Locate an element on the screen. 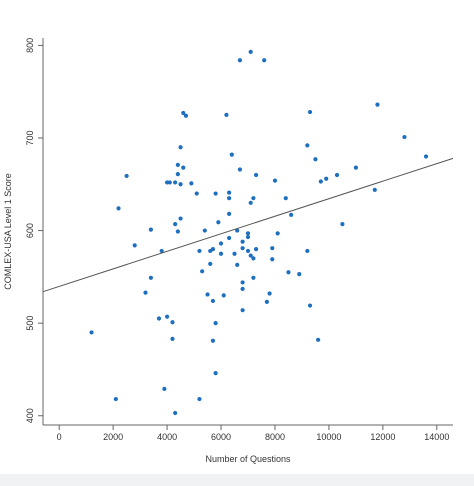  y-tick-label: 700 is located at coordinates (30, 137).